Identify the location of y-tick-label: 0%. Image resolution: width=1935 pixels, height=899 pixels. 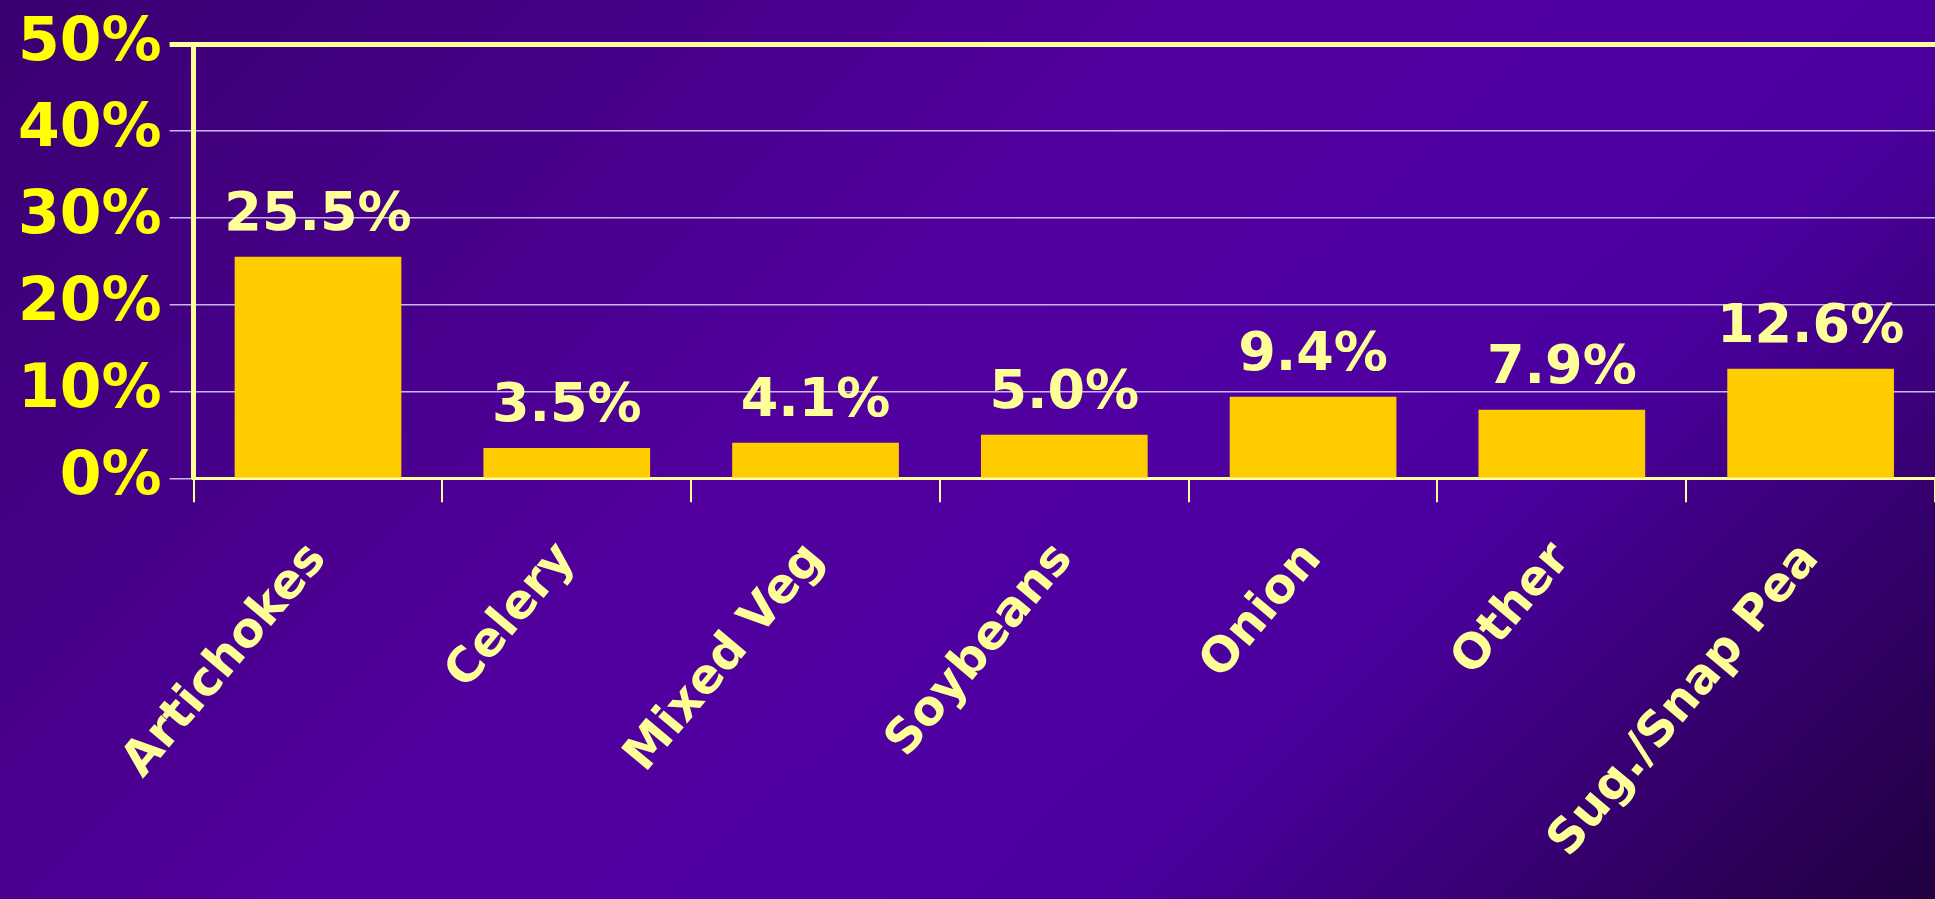
(110, 472).